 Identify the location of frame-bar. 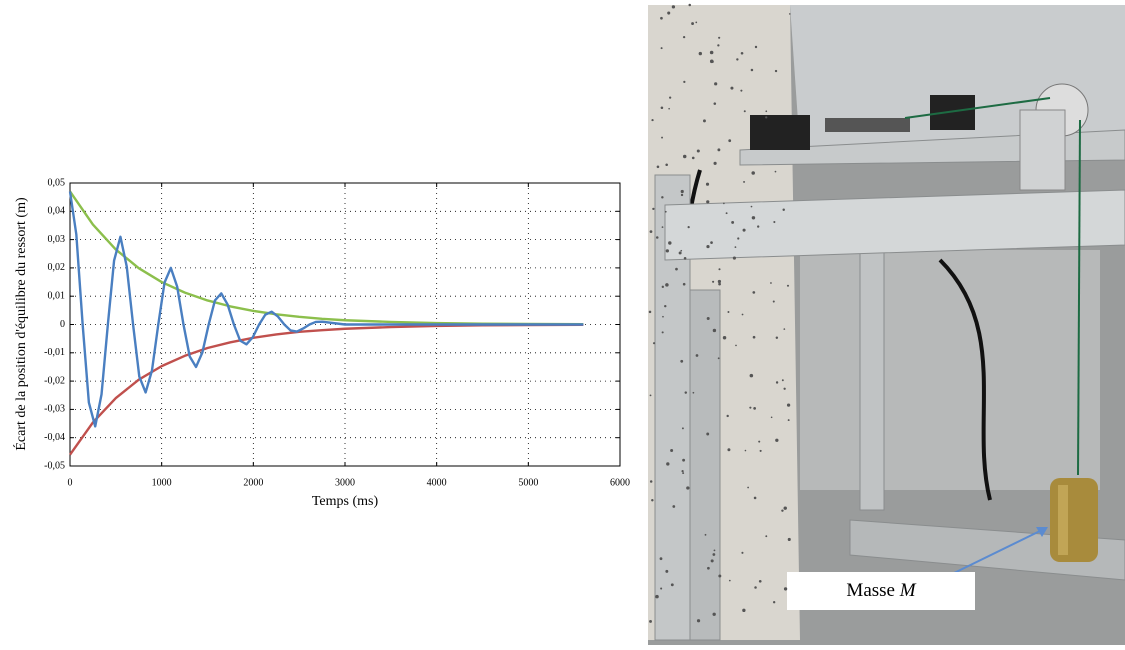
(894, 225).